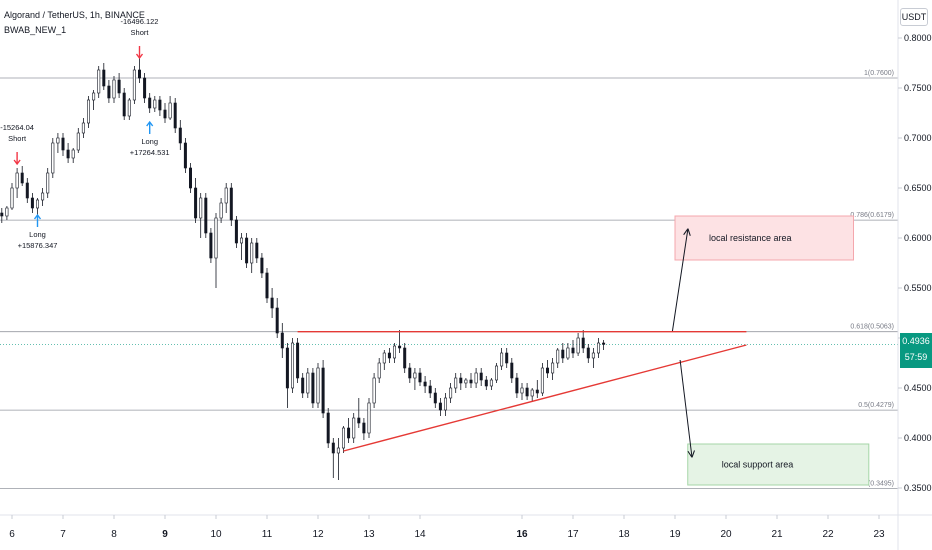 The image size is (932, 550). Describe the element at coordinates (114, 534) in the screenshot. I see `x-tick-label: 8` at that location.